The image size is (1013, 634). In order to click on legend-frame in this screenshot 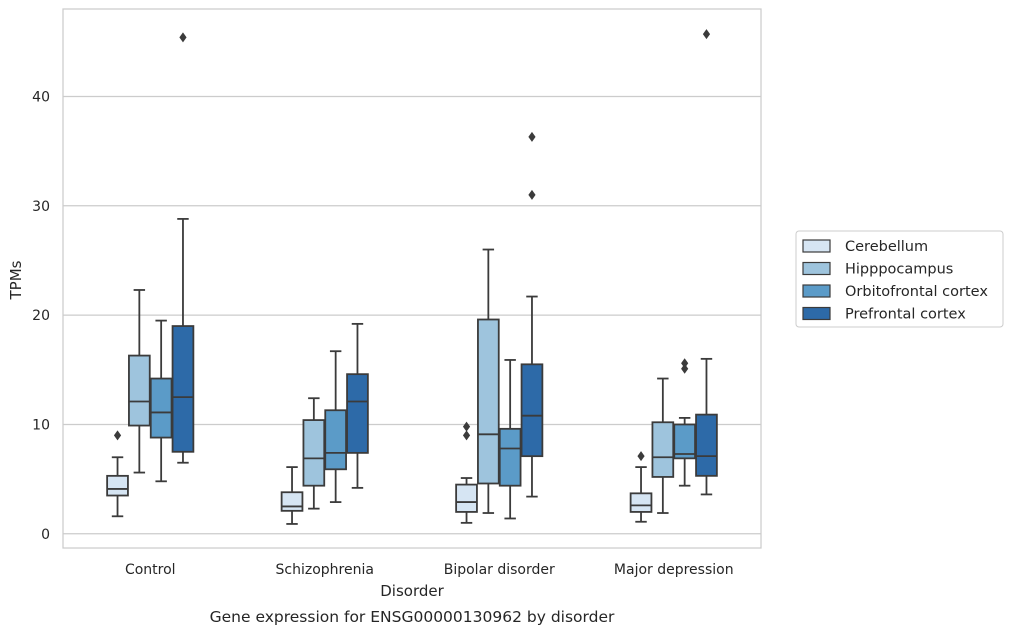, I will do `click(899, 279)`.